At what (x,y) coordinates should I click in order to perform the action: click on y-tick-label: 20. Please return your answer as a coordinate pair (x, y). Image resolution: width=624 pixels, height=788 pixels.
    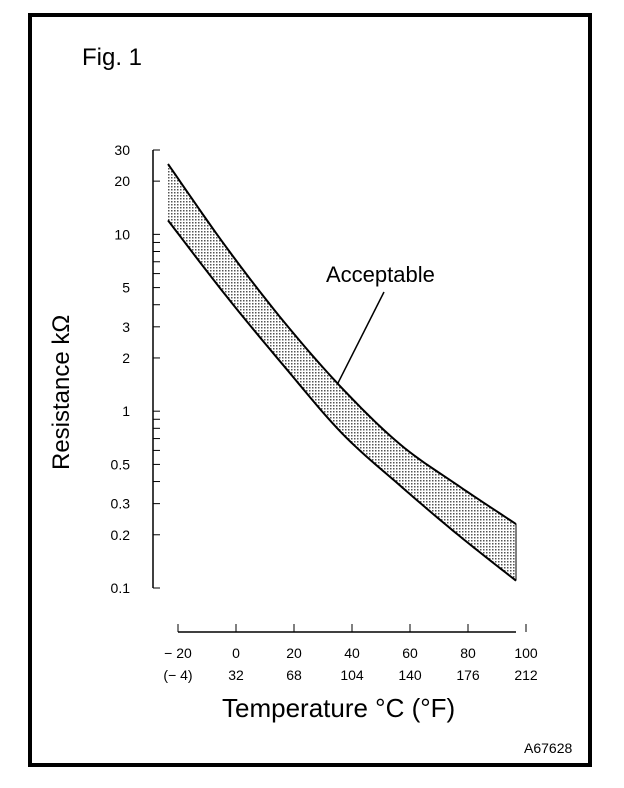
    Looking at the image, I should click on (122, 181).